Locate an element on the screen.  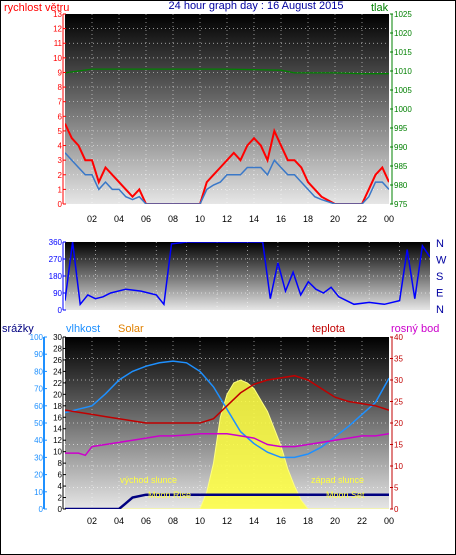
solar-tick: 2 is located at coordinates (60, 498).